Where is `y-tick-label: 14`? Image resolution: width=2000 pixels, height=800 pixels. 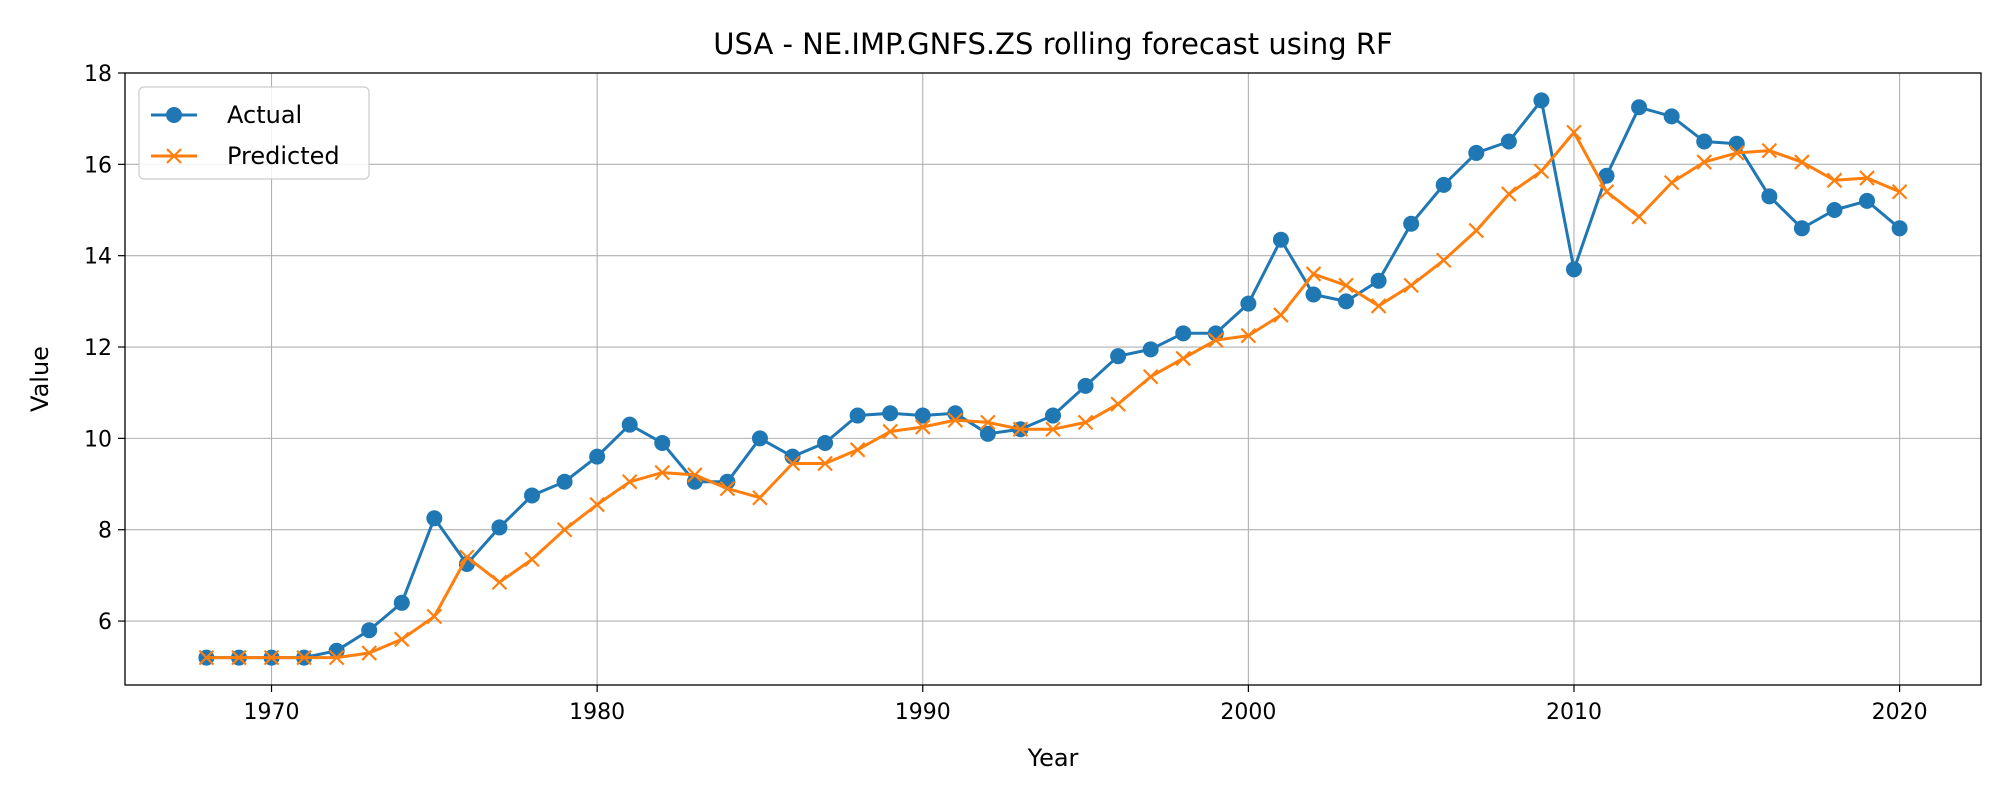
y-tick-label: 14 is located at coordinates (98, 257).